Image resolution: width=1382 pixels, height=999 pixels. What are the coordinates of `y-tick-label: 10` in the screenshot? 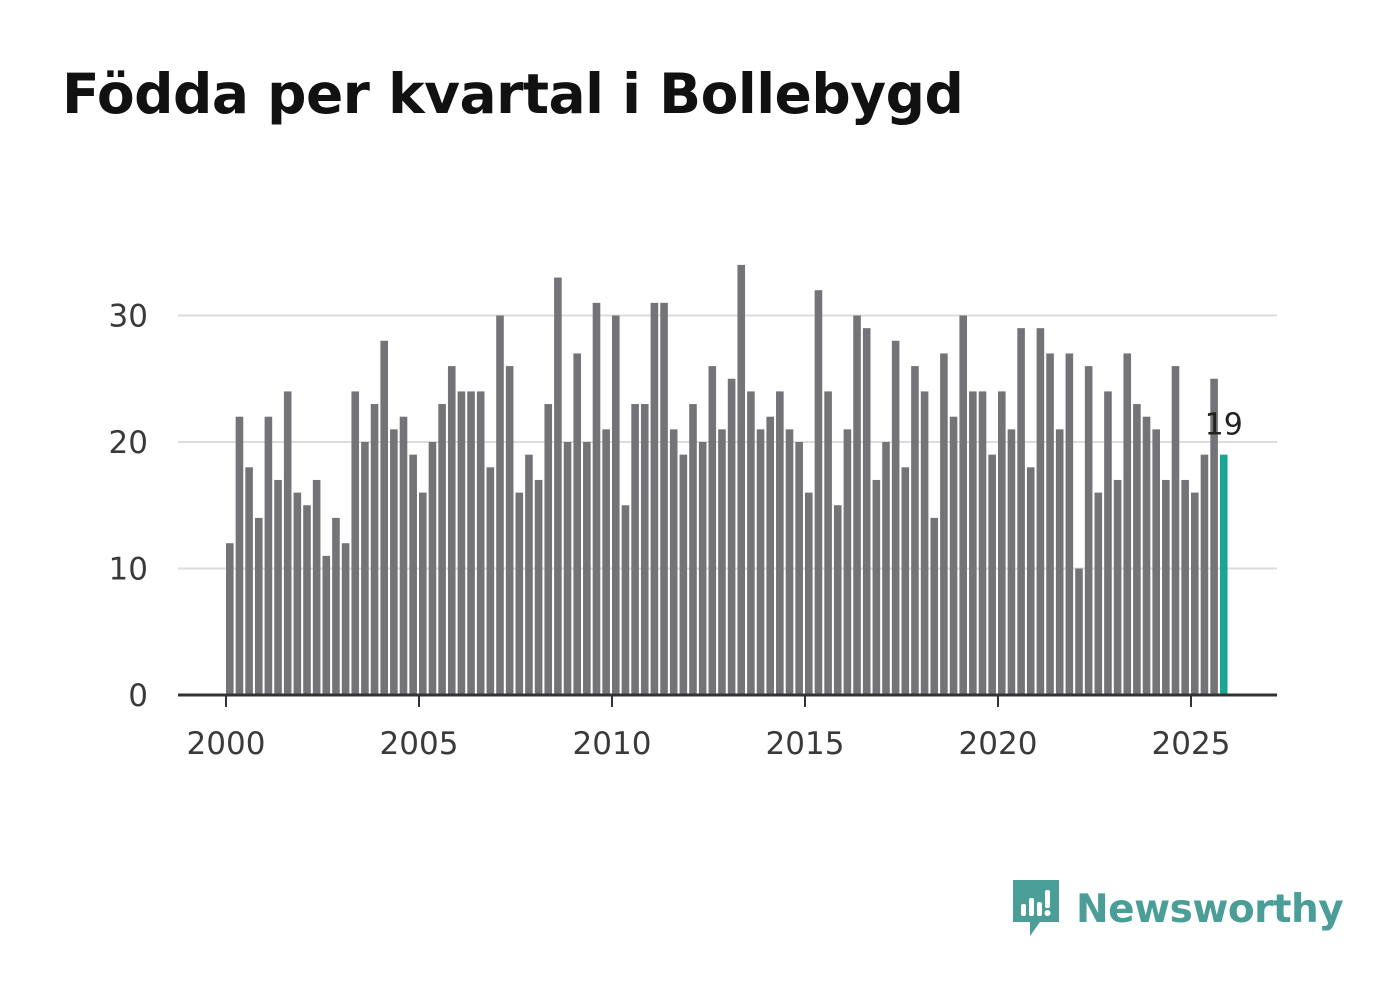 It's located at (128, 570).